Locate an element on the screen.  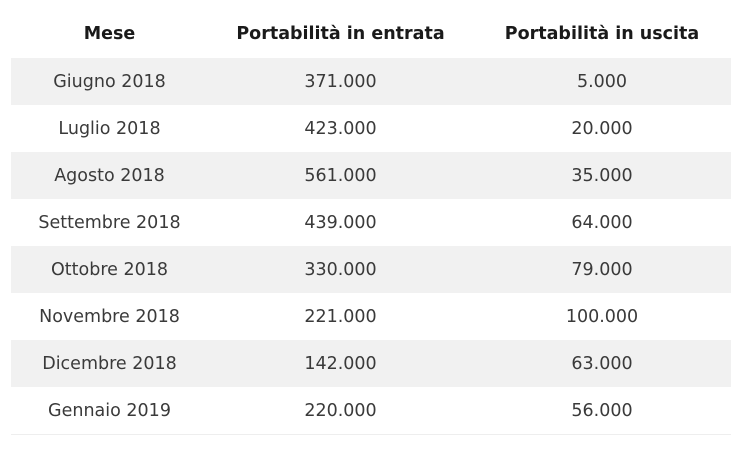
cell-portability-out: 35.000 is located at coordinates (602, 175).